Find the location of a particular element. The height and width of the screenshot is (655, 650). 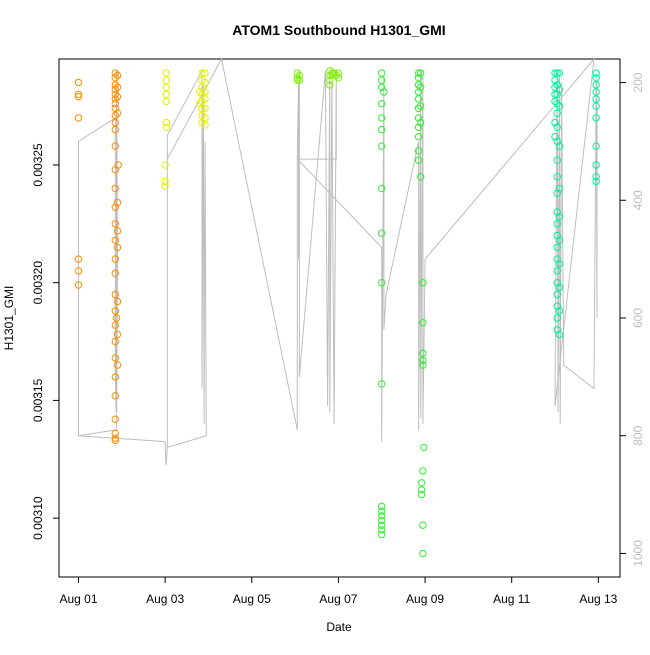

x-tick-label: Aug 03 is located at coordinates (165, 599).